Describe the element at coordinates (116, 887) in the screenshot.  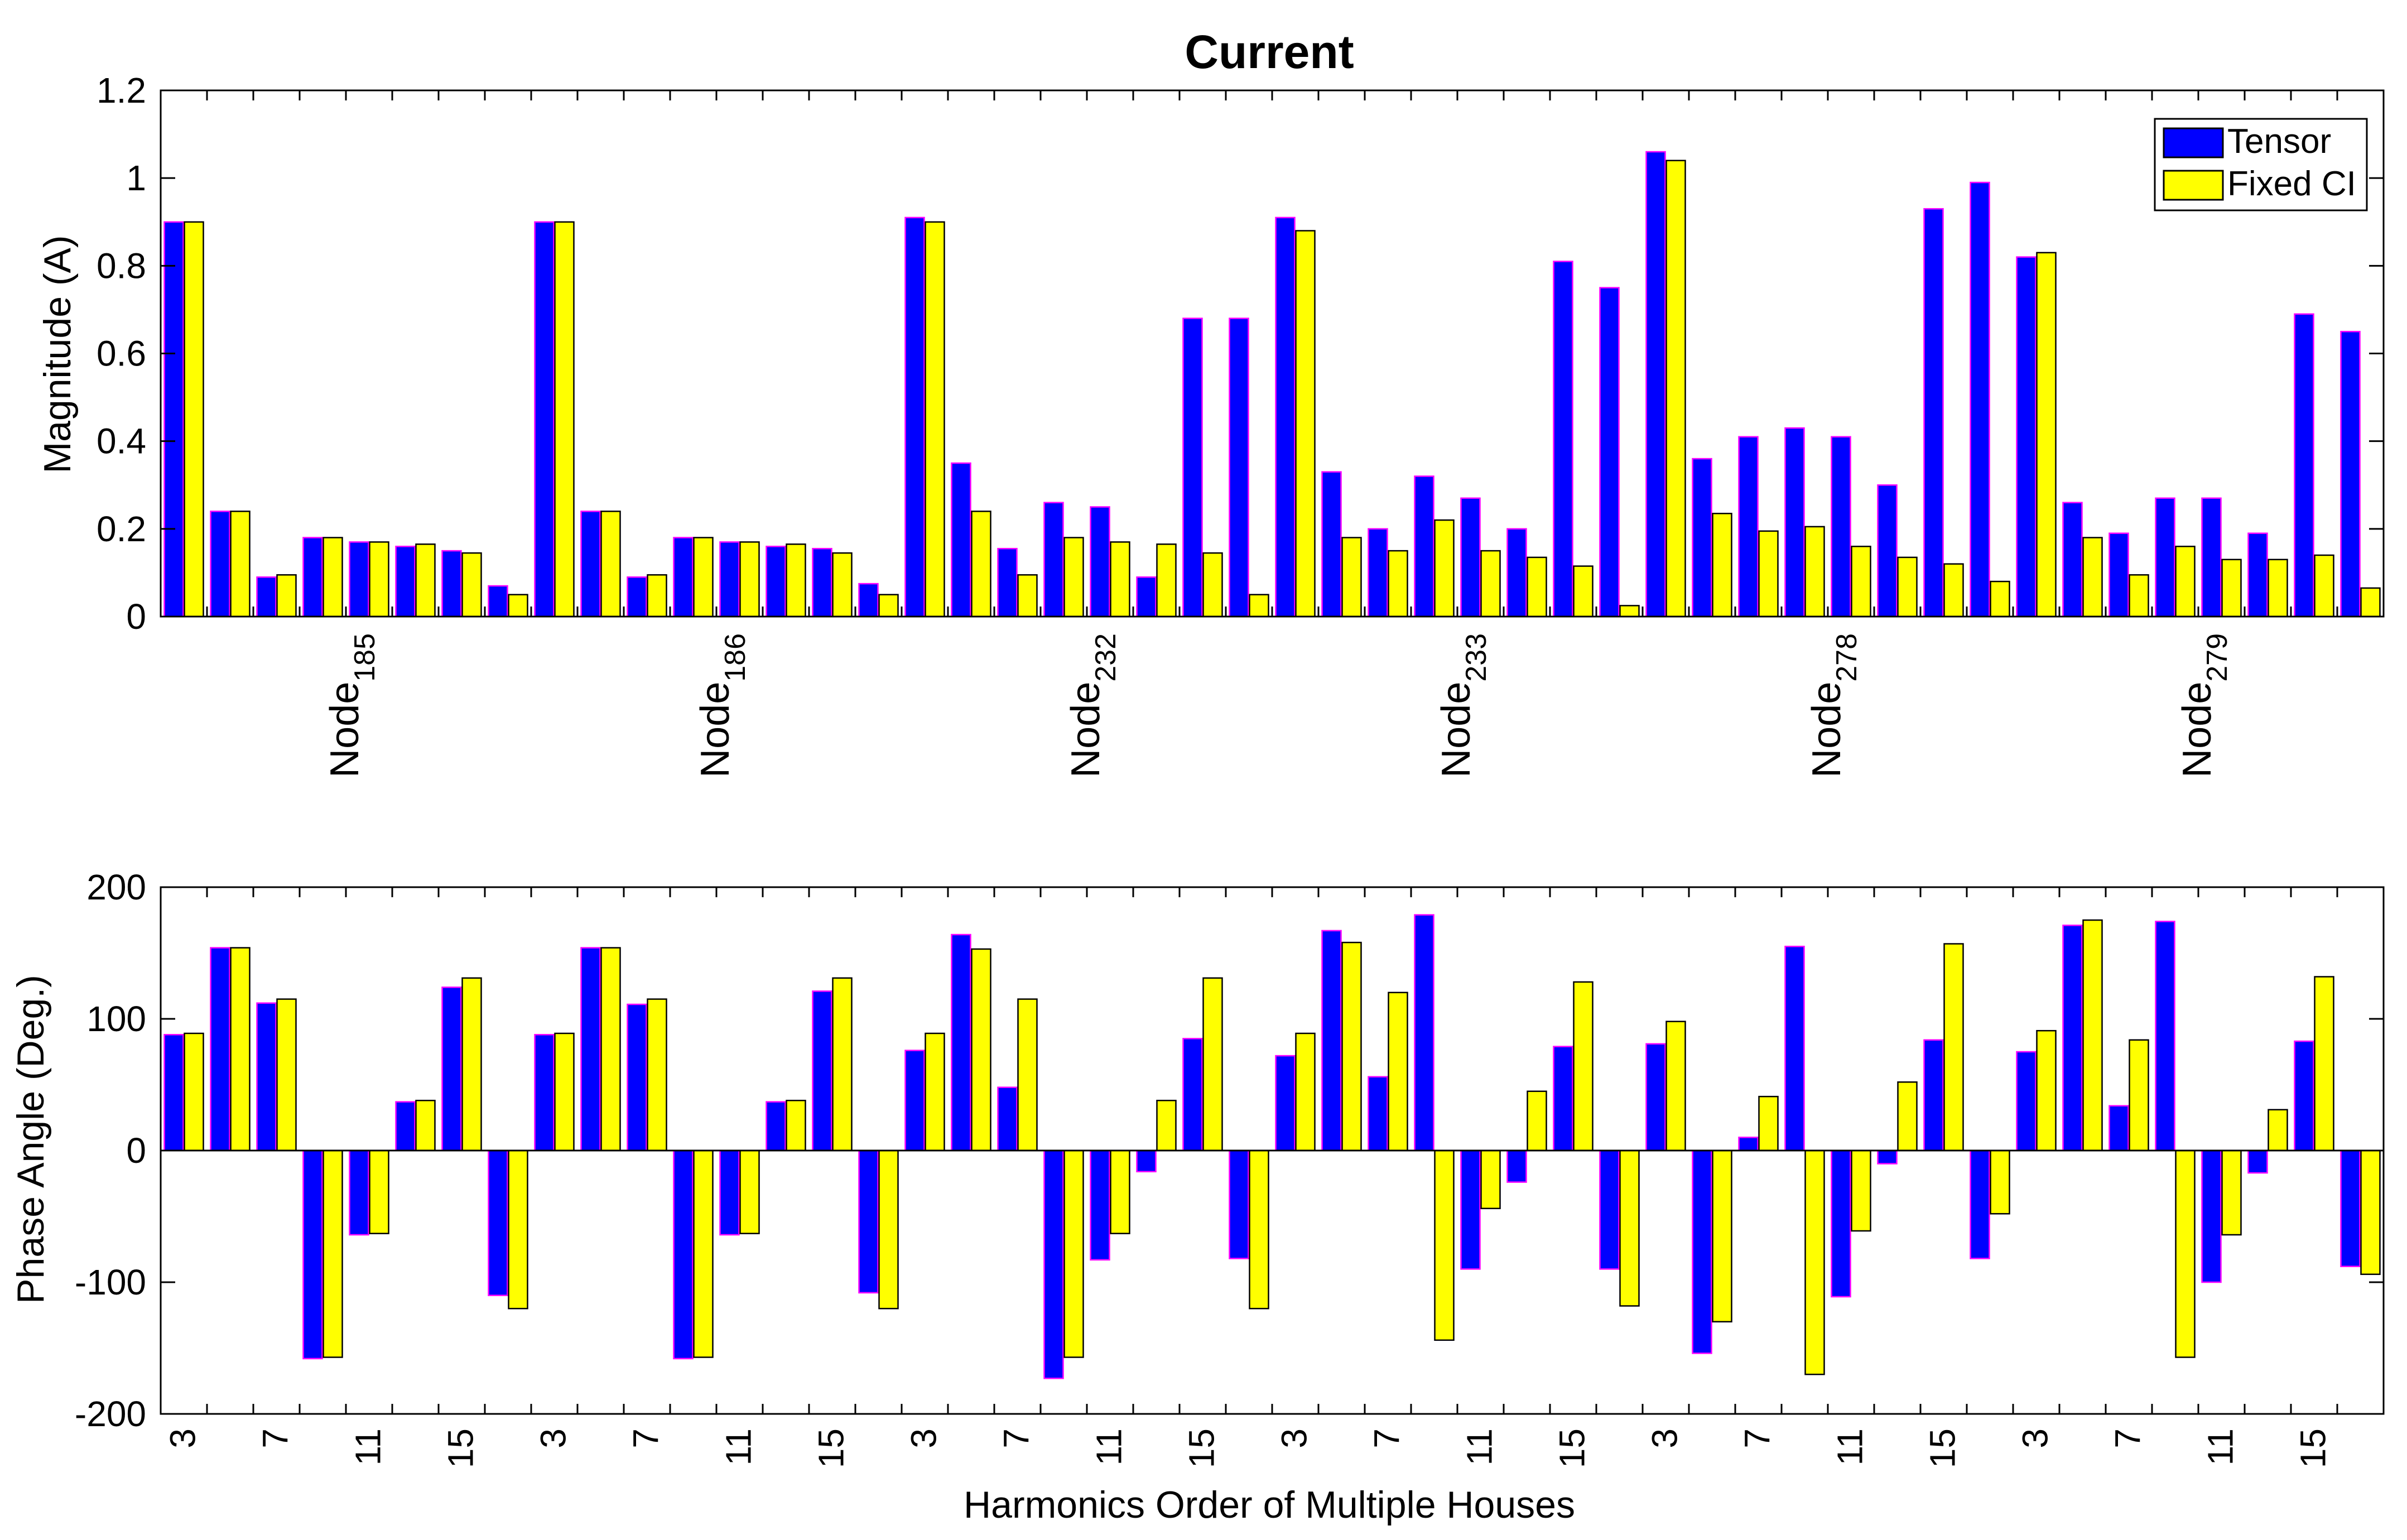
I see `y-tick-label: 200` at that location.